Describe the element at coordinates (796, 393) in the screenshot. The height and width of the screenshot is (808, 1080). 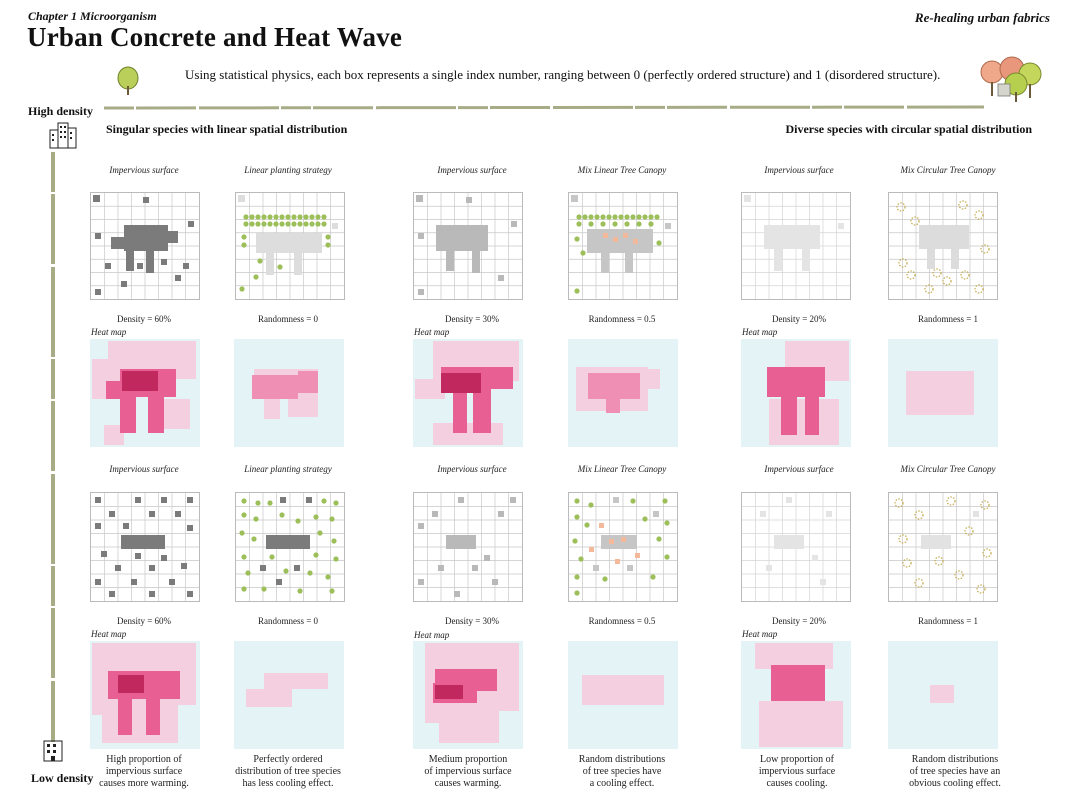
I see `heatmap-5a` at that location.